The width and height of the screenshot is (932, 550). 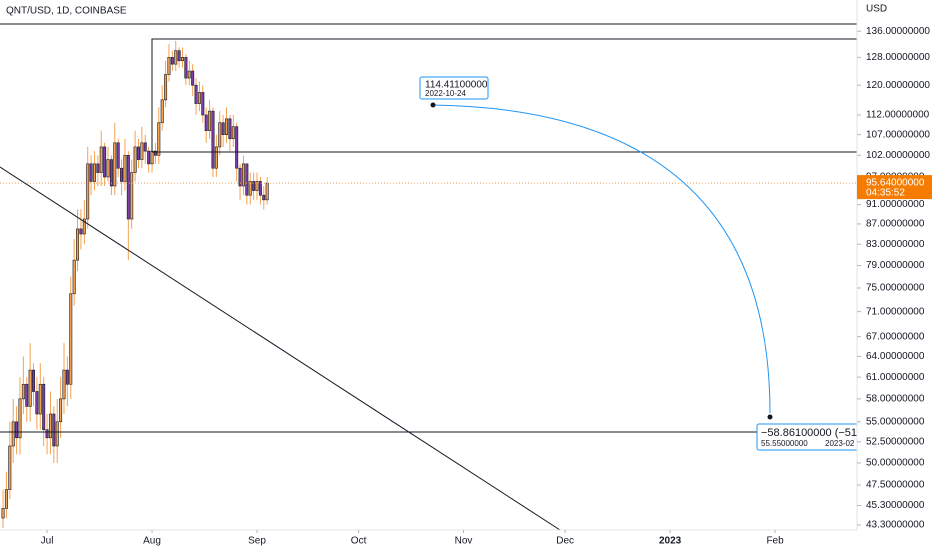 What do you see at coordinates (895, 505) in the screenshot?
I see `y-tick-label: 45.30000000` at bounding box center [895, 505].